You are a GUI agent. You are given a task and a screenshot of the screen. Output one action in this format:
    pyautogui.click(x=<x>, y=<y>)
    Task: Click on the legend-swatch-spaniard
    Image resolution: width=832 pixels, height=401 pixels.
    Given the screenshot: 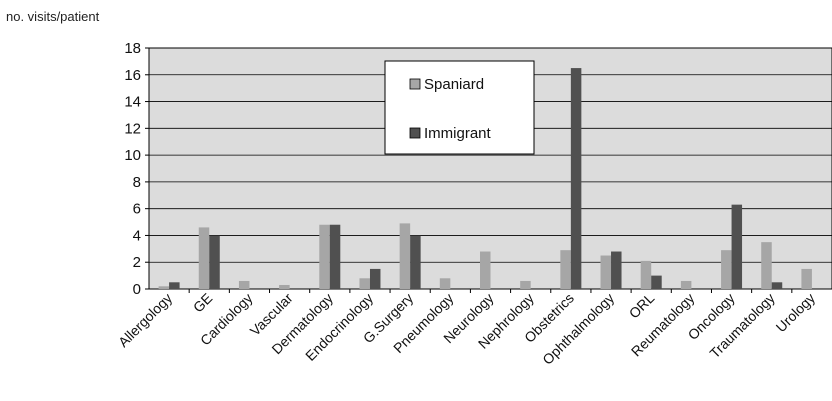 What is the action you would take?
    pyautogui.click(x=415, y=84)
    